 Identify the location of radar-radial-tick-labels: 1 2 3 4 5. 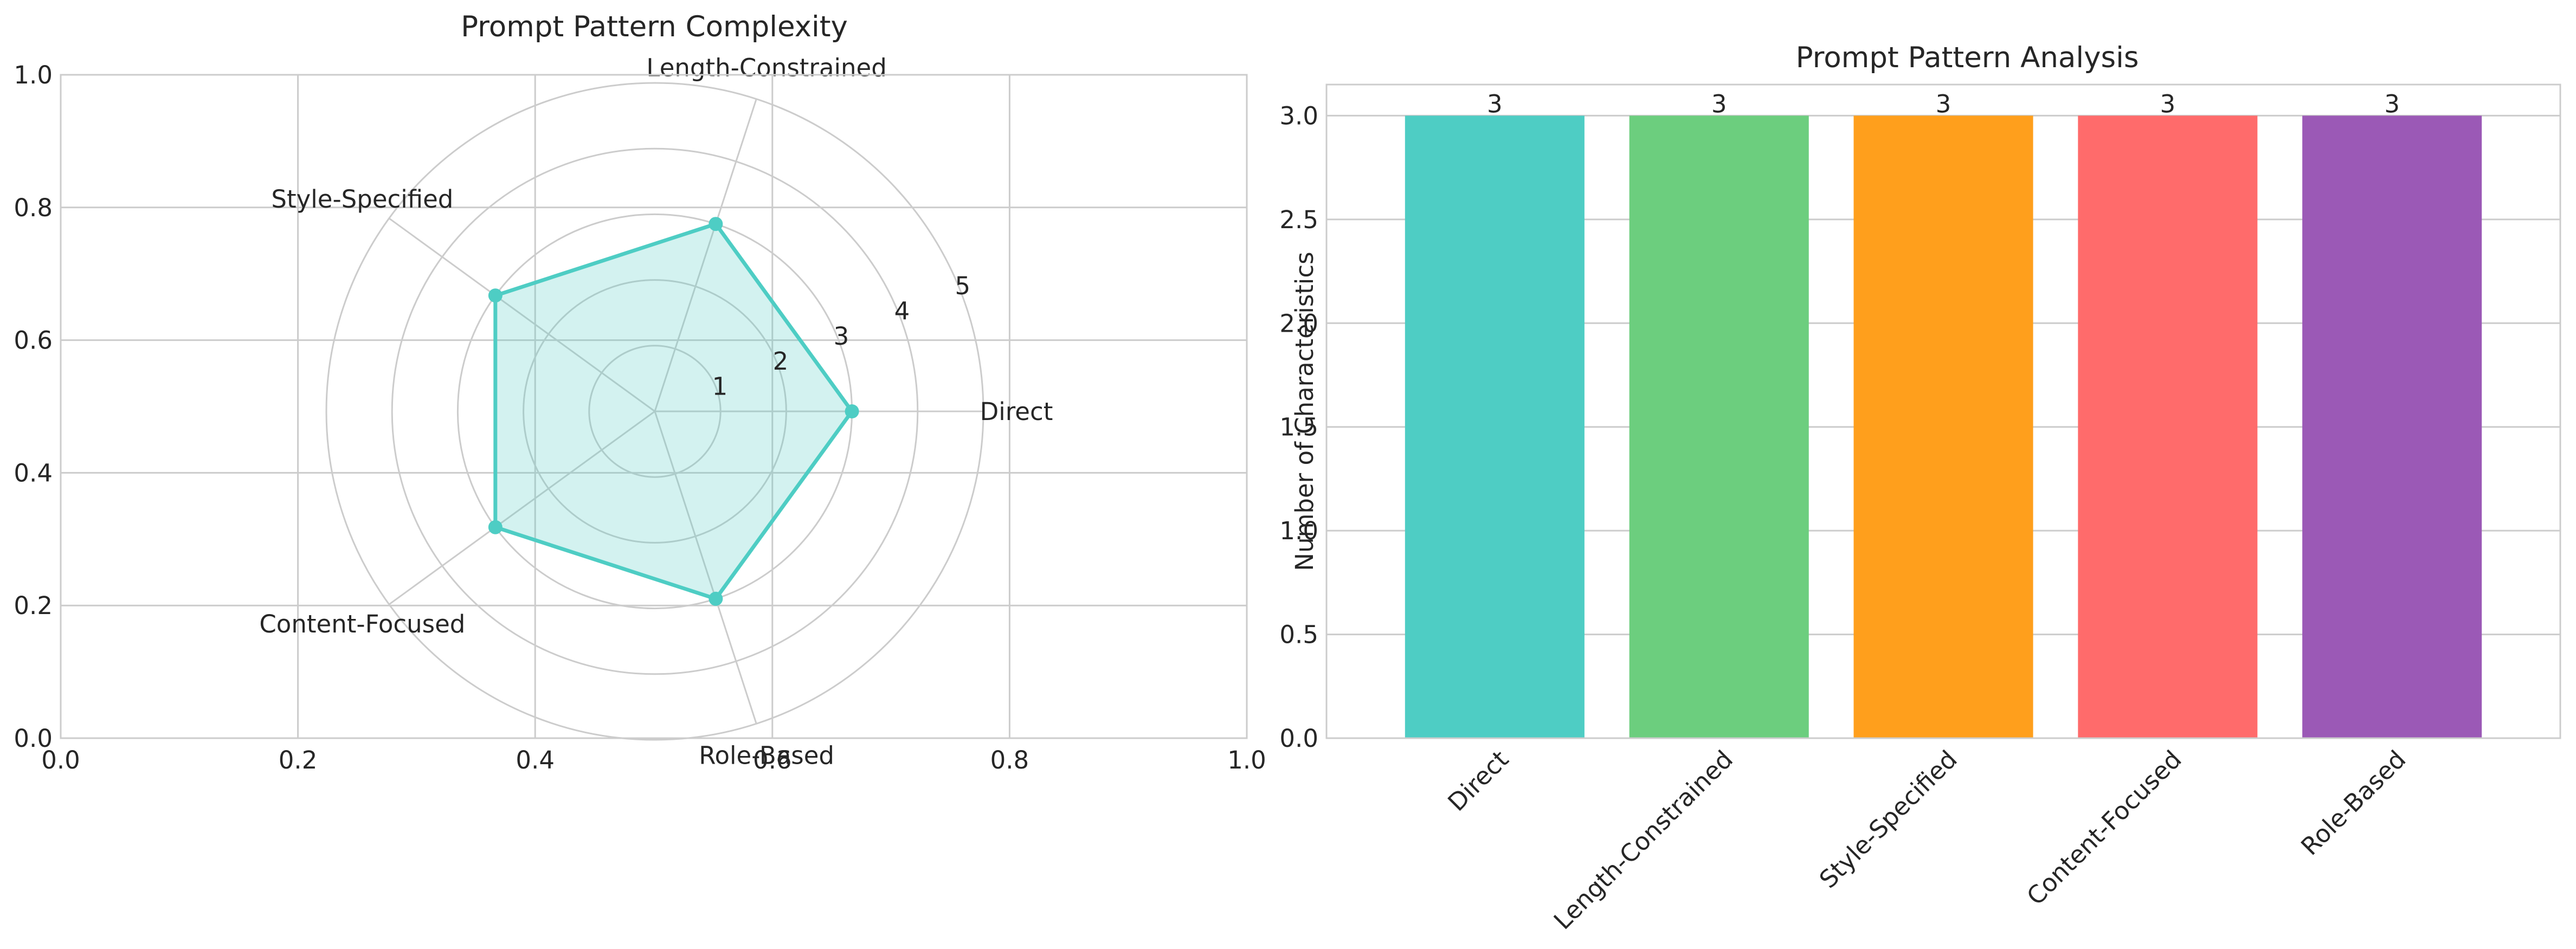
(841, 336).